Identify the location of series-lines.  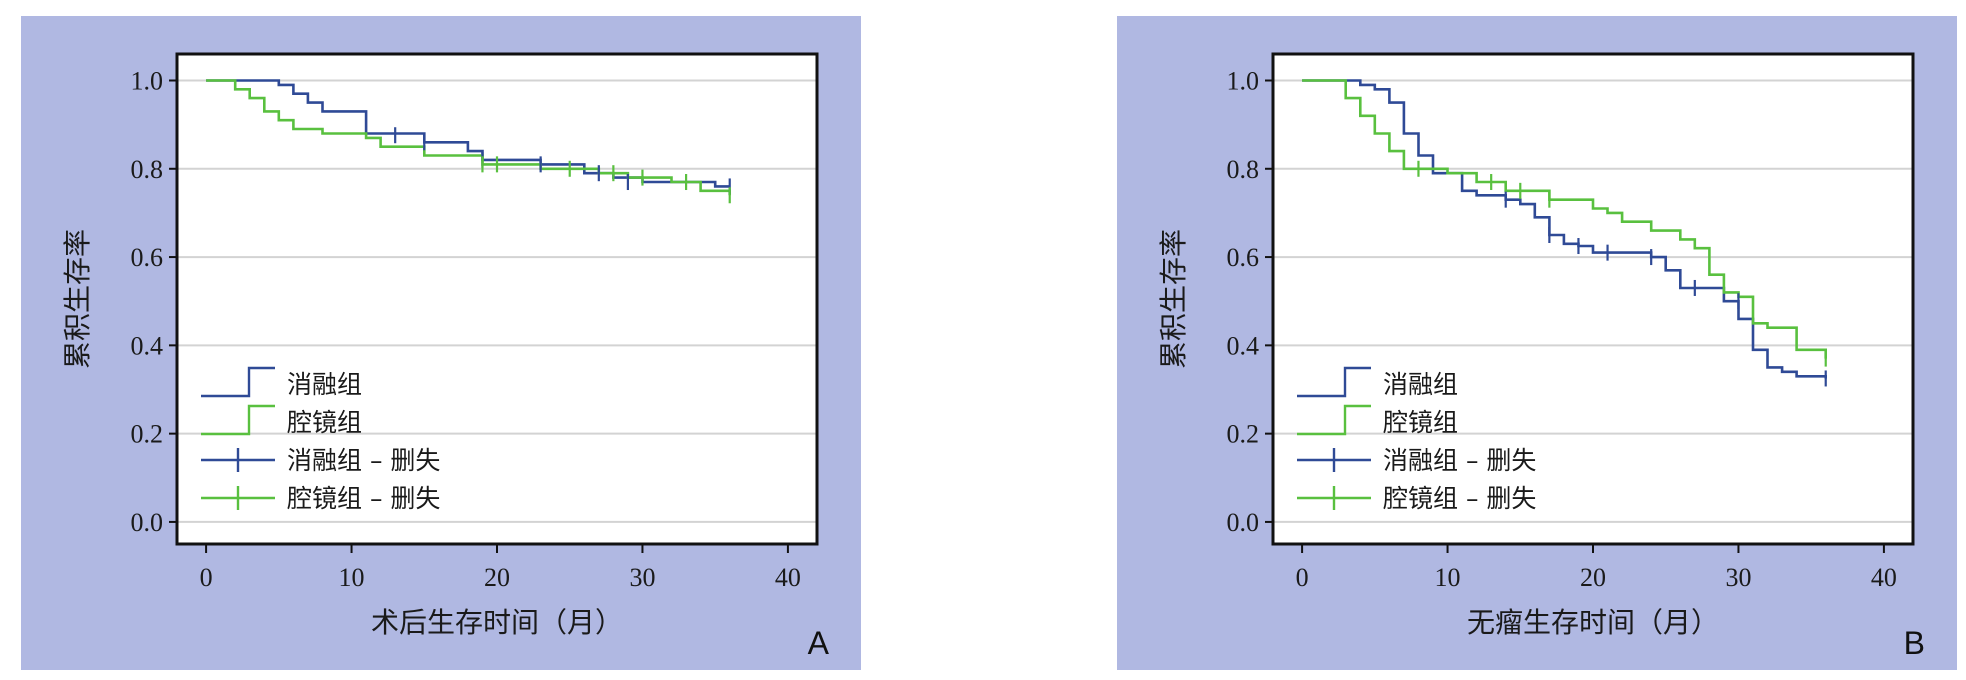
(1564, 229).